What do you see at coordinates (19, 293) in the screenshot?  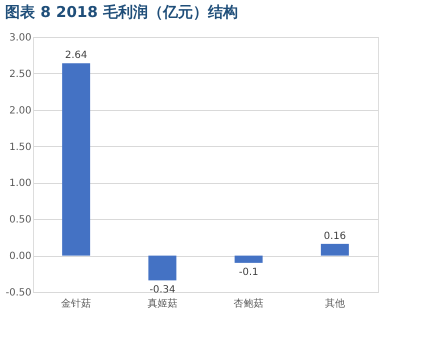 I see `y-tick-label: -0.50` at bounding box center [19, 293].